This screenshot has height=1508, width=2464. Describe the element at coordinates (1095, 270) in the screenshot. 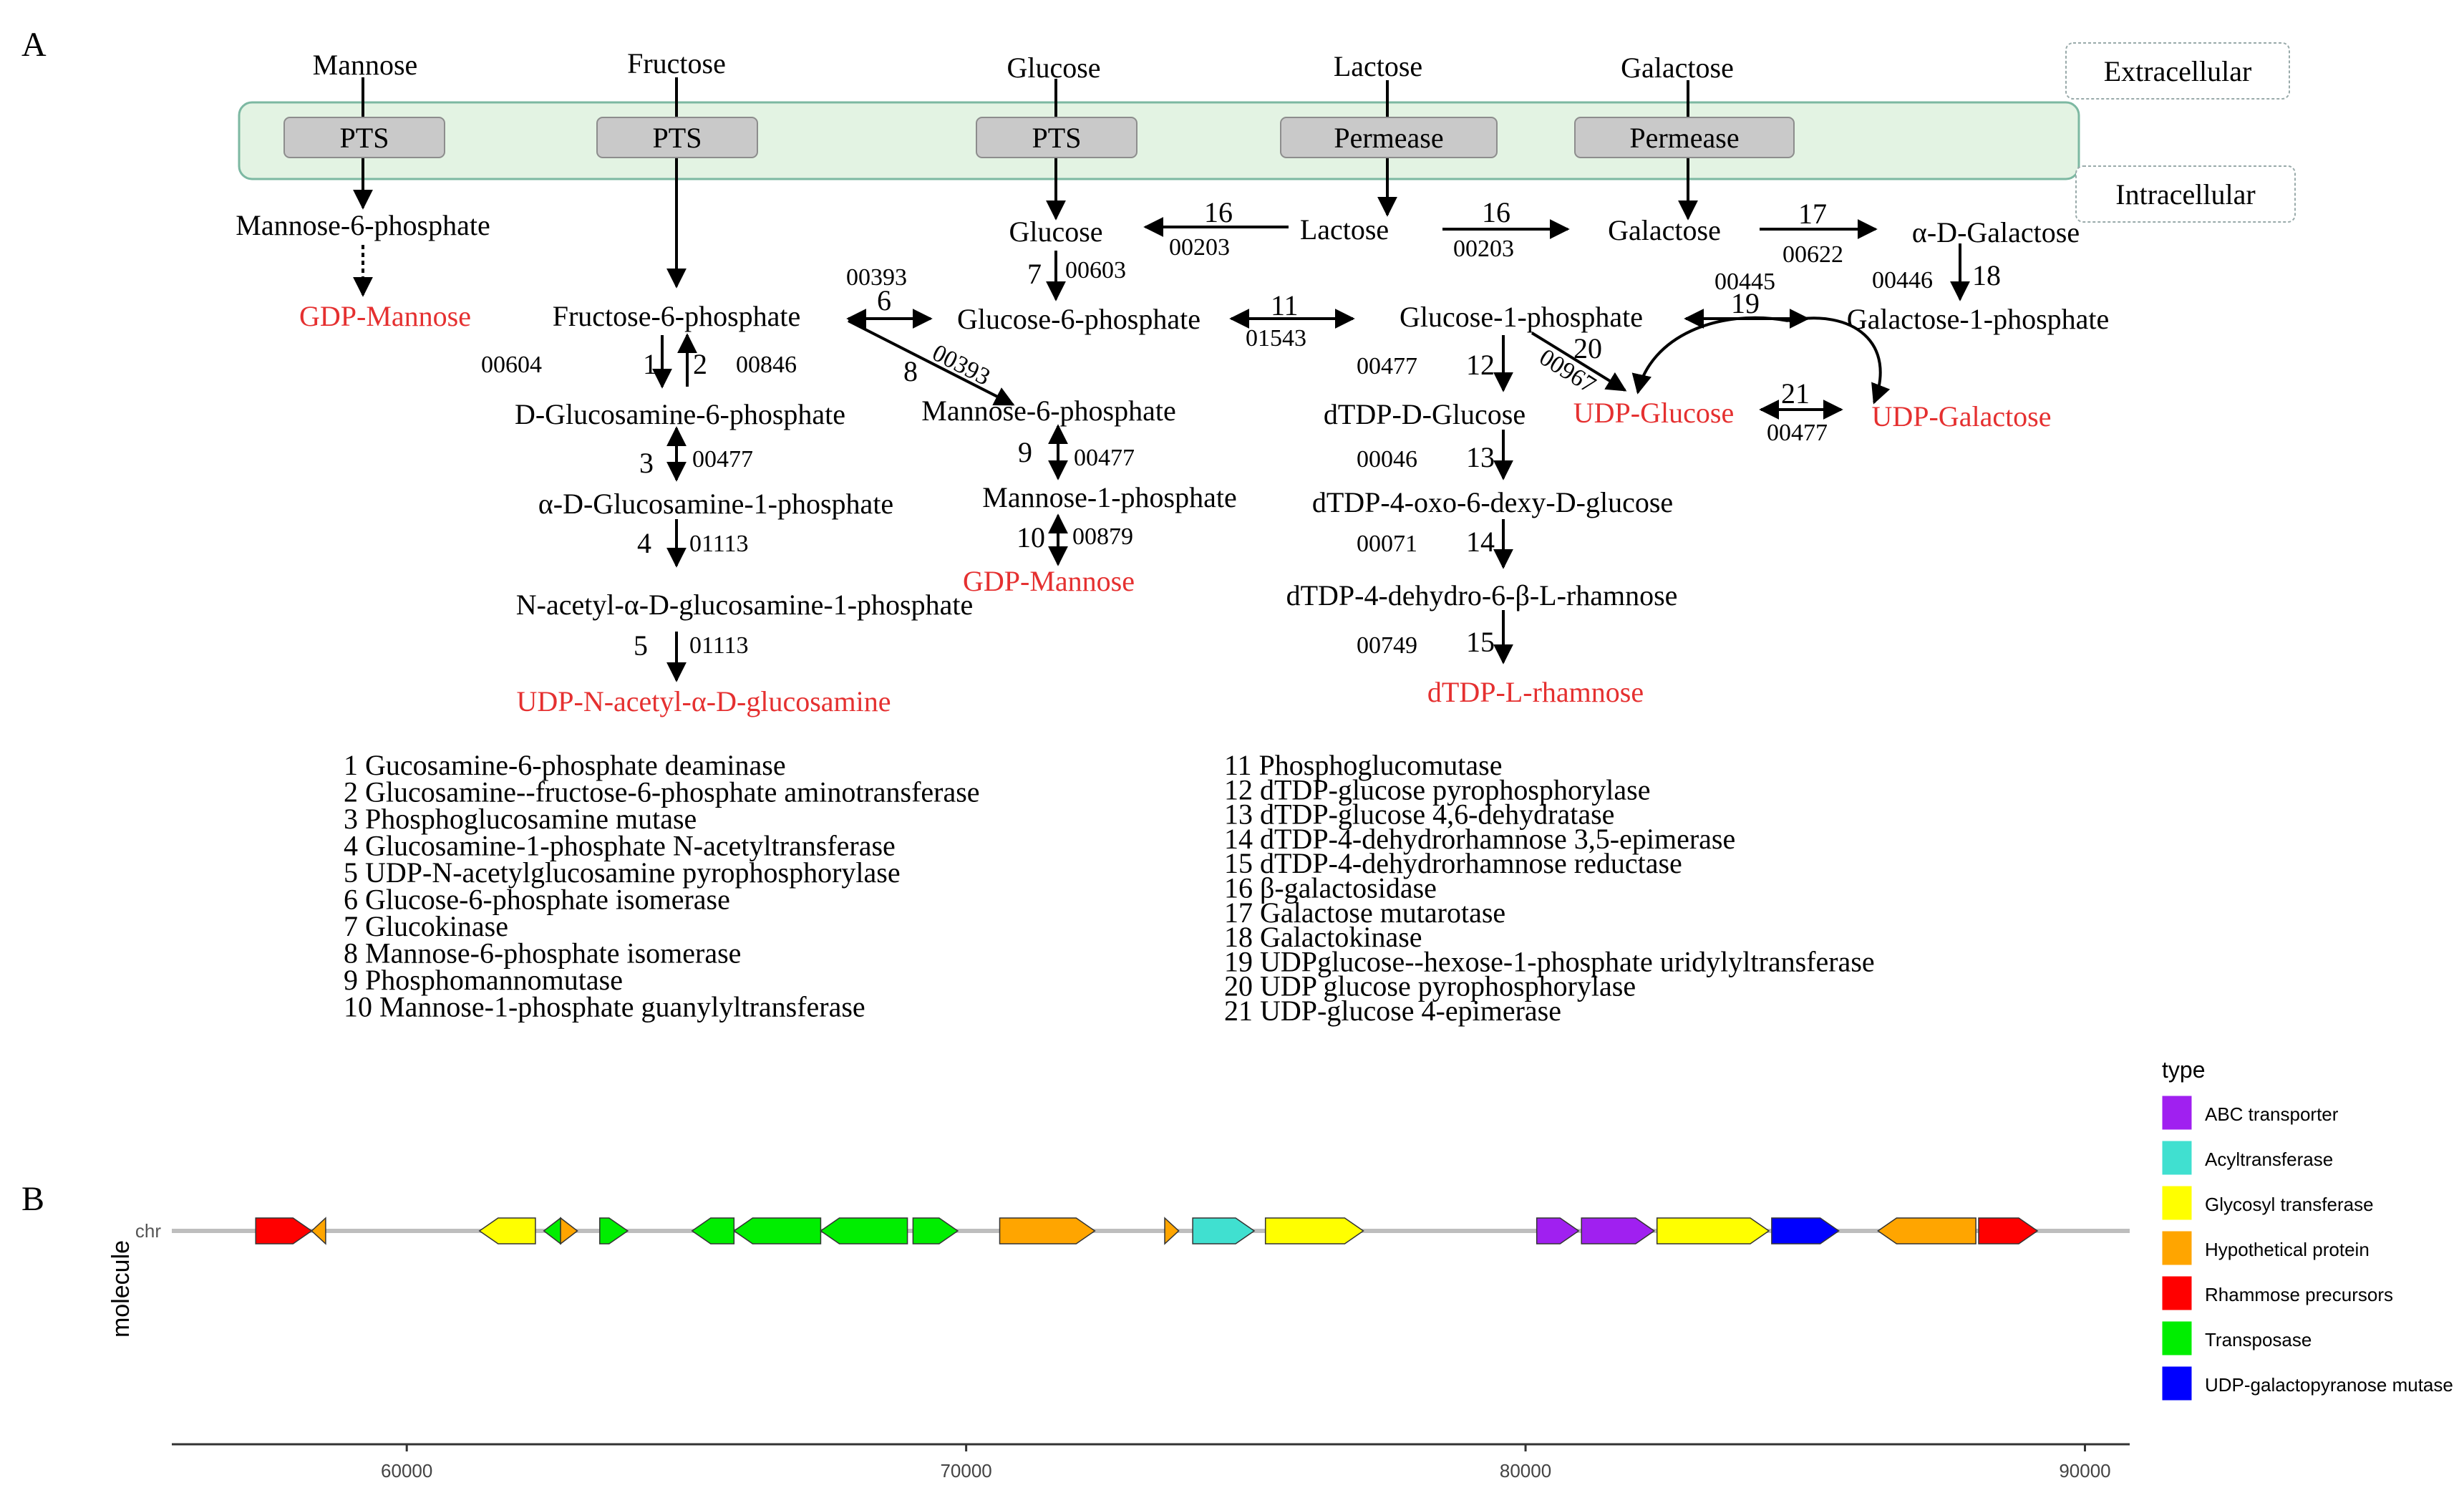

I see `step-code: 00603` at that location.